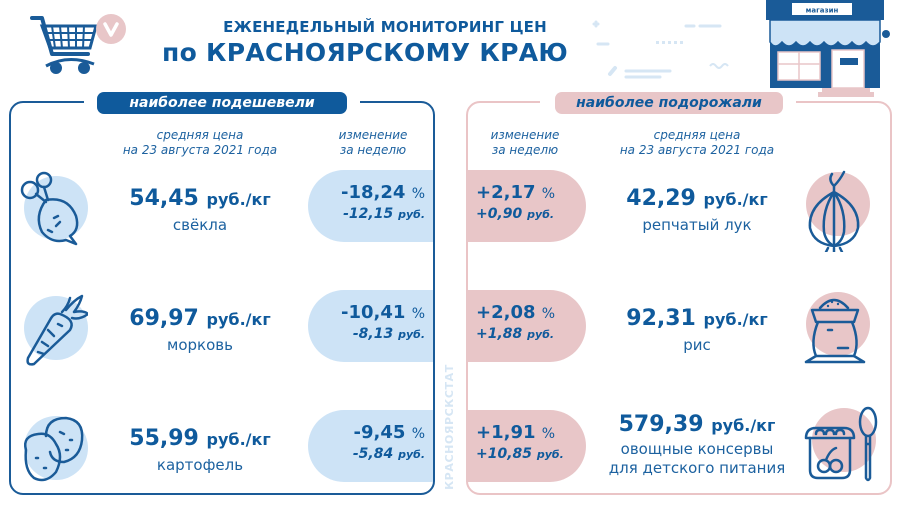 Image resolution: width=900 pixels, height=506 pixels. I want to click on item-name: картофель, so click(200, 465).